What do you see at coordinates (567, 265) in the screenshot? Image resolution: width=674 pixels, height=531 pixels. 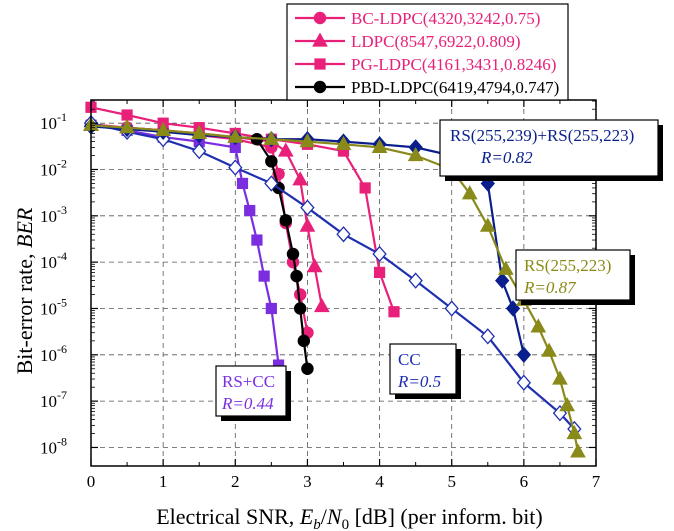 I see `annotation-title: RS(255,223)` at bounding box center [567, 265].